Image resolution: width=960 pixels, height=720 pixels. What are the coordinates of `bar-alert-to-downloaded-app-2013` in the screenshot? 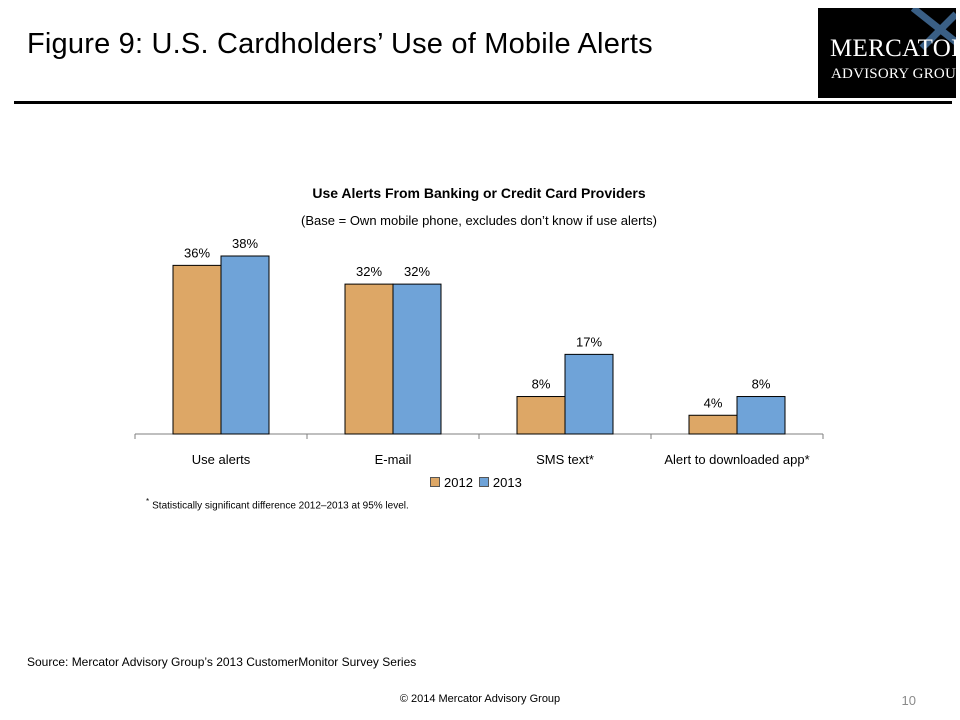 It's located at (761, 415).